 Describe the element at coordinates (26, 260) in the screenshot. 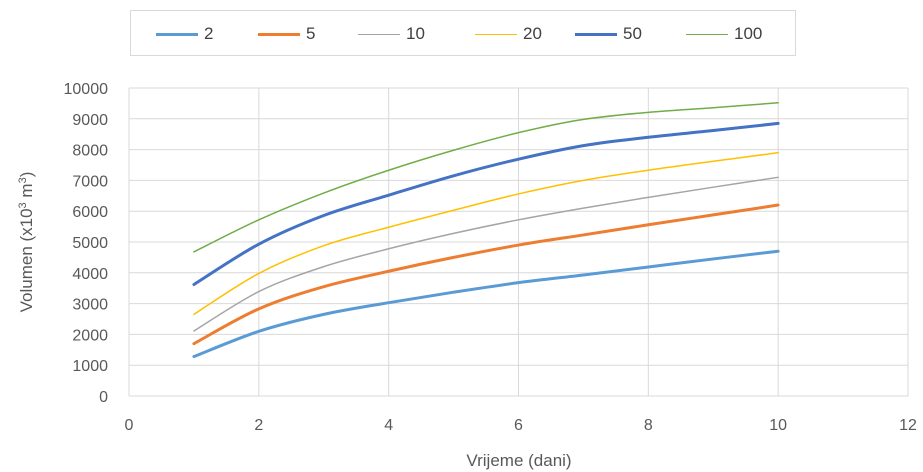

I see `y-axis-title-prefix: Volumen (x10` at that location.